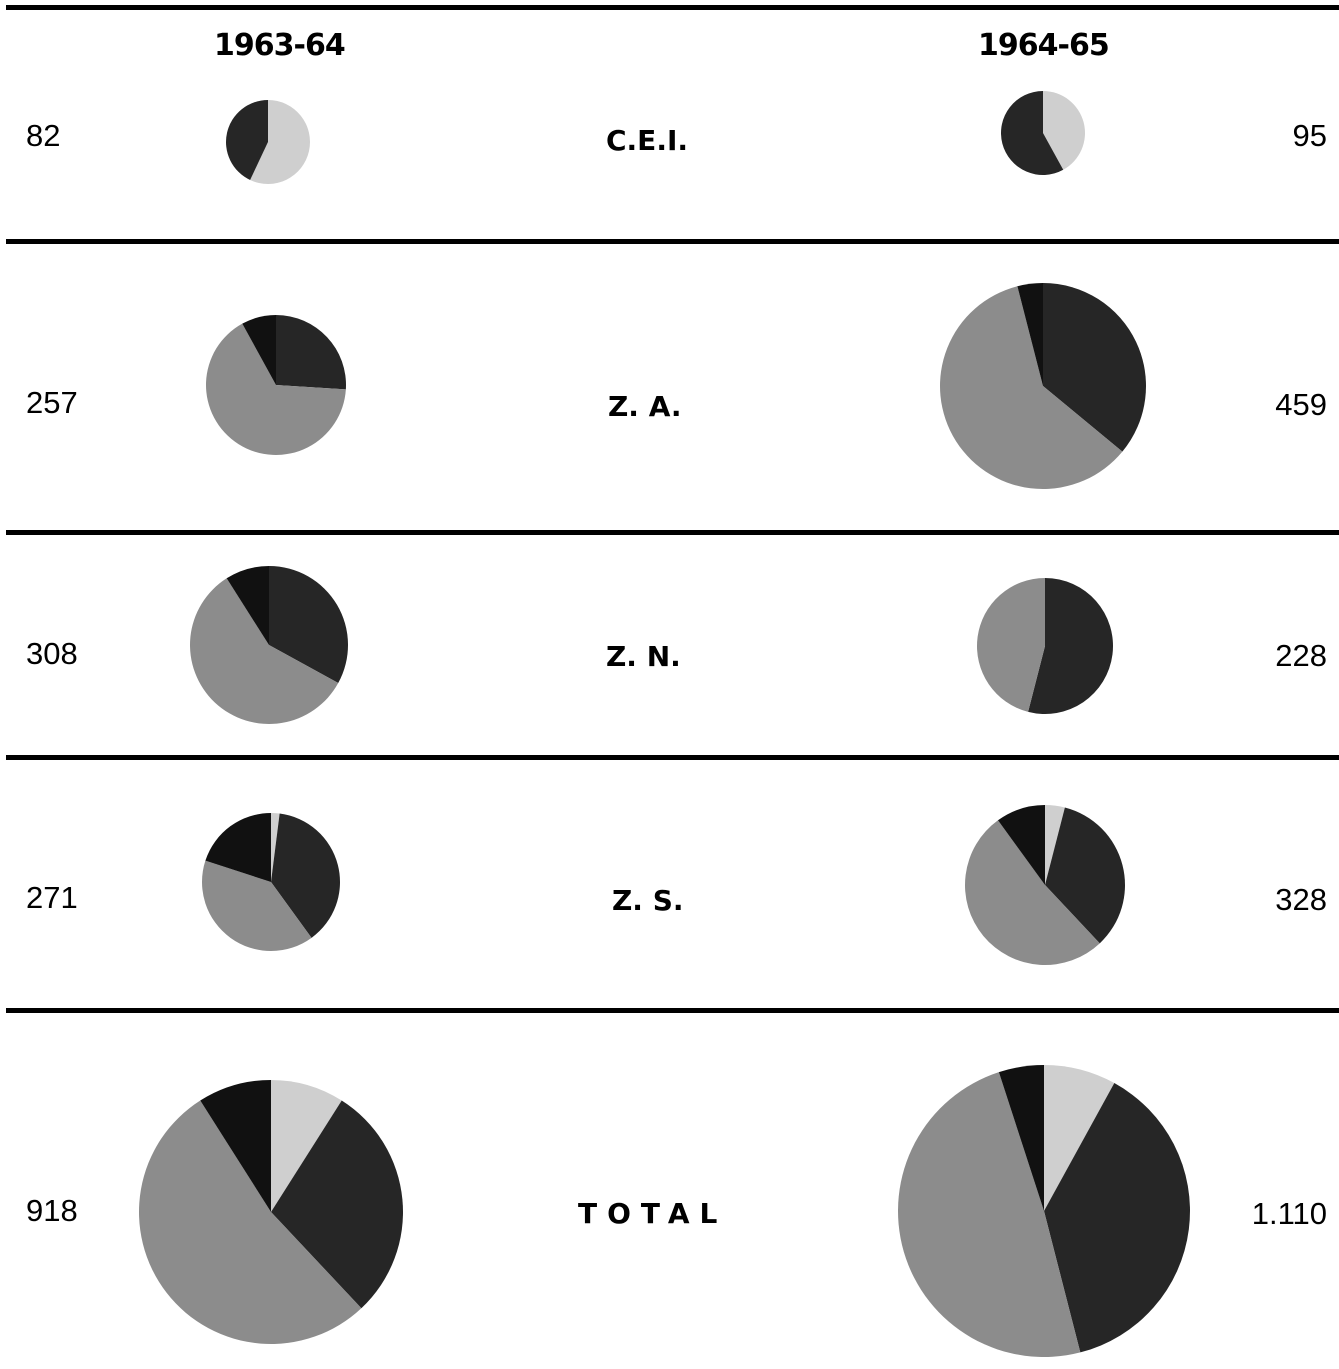 The width and height of the screenshot is (1339, 1369). What do you see at coordinates (653, 1213) in the screenshot?
I see `region-label-total: TOTAL` at bounding box center [653, 1213].